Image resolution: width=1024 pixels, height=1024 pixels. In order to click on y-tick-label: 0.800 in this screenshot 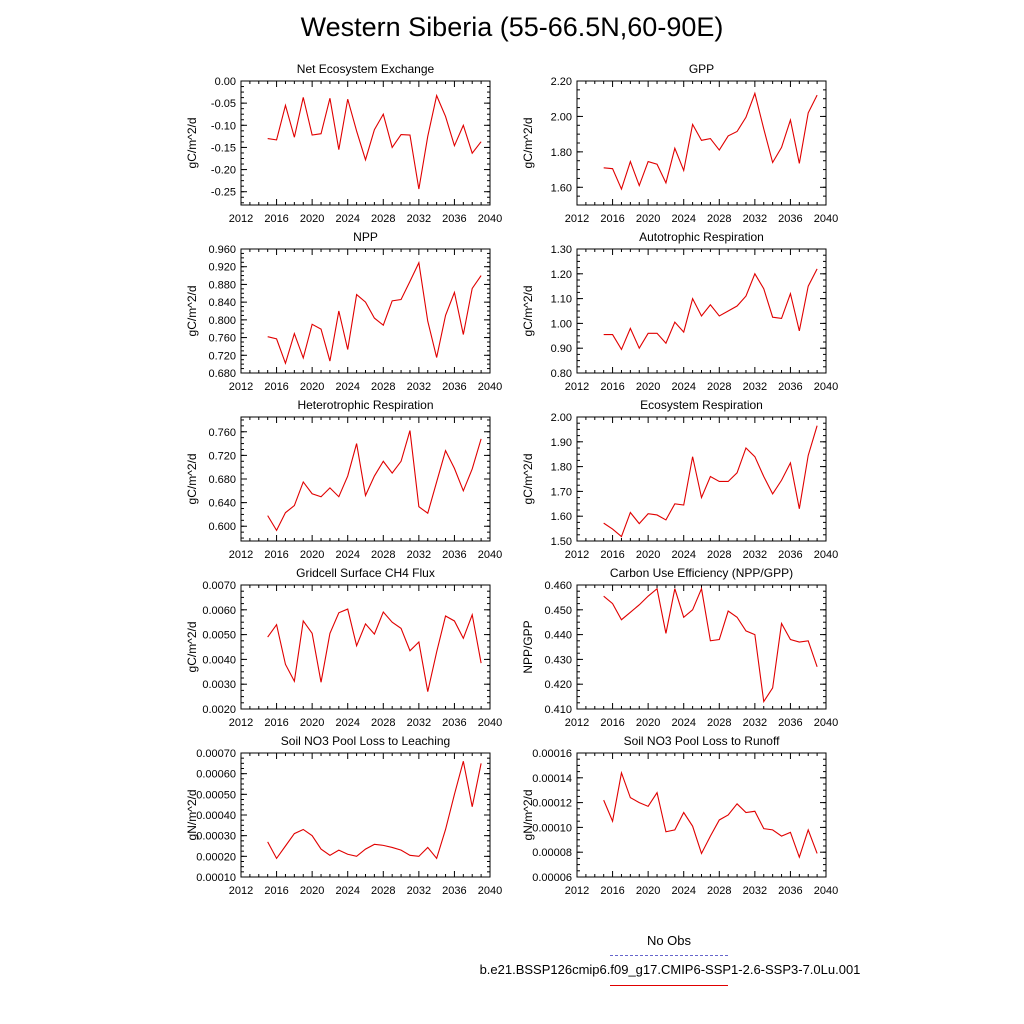, I will do `click(222, 321)`.